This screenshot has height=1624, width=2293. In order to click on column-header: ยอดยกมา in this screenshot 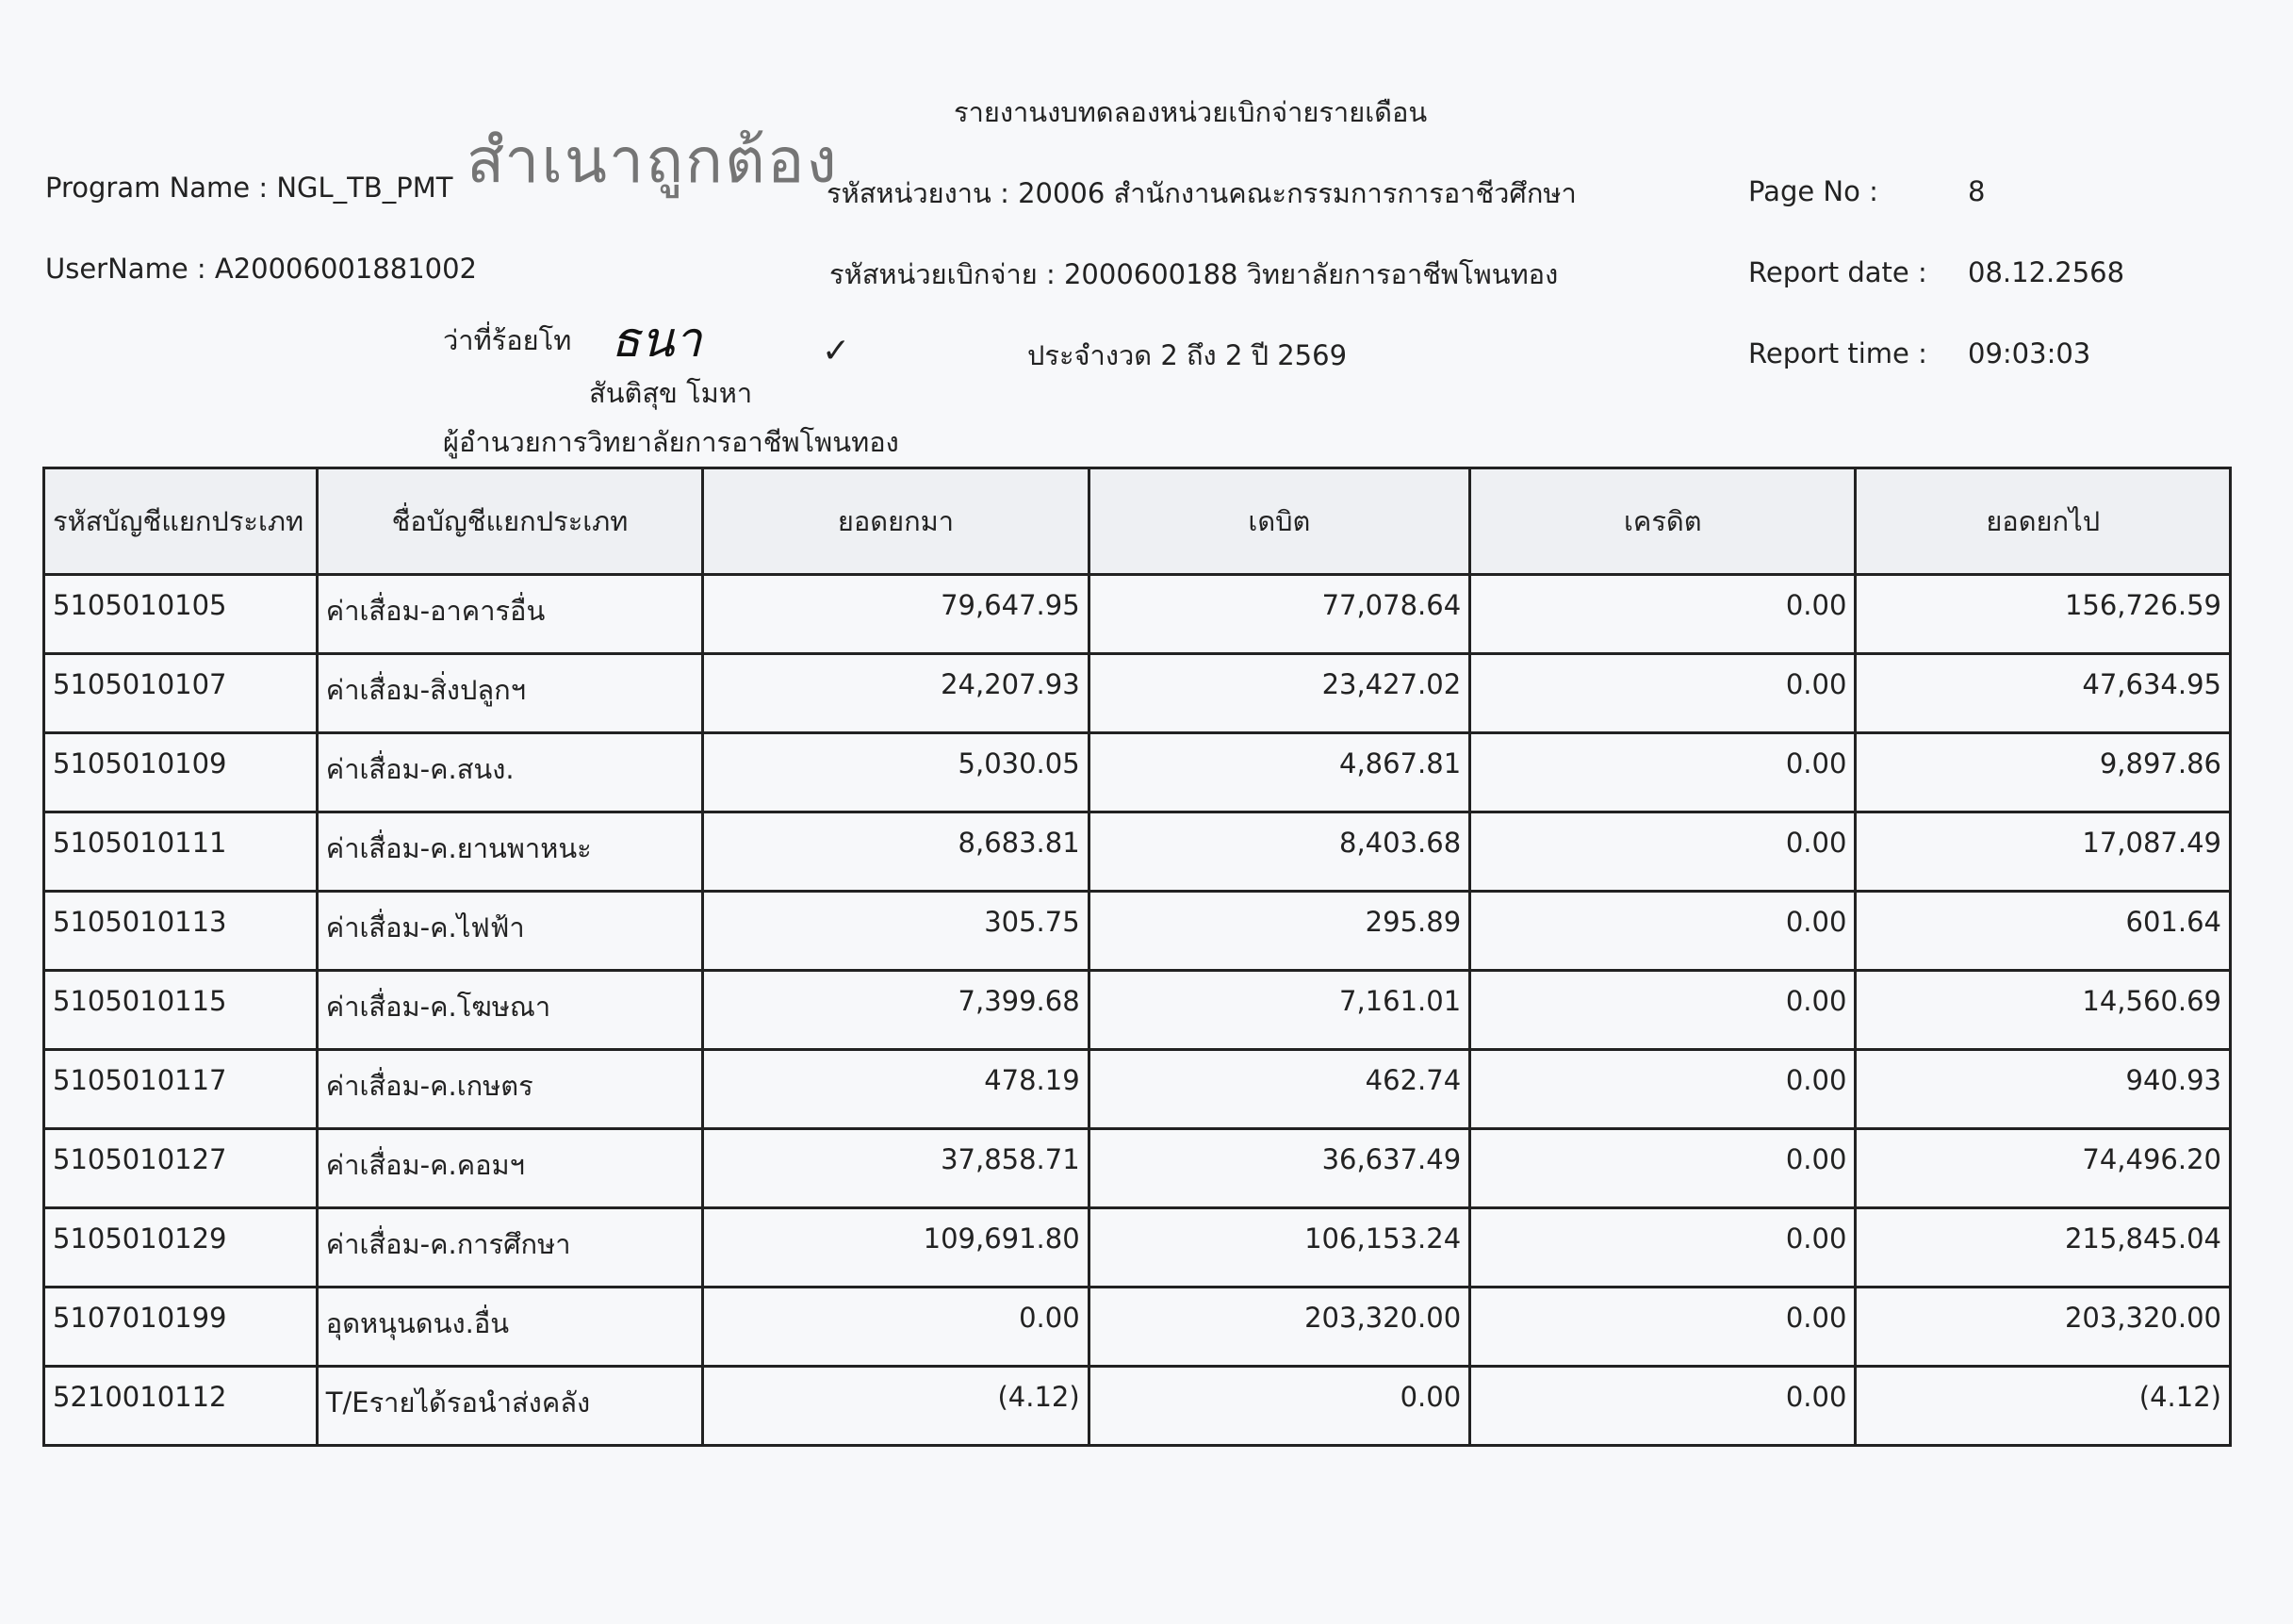, I will do `click(895, 521)`.